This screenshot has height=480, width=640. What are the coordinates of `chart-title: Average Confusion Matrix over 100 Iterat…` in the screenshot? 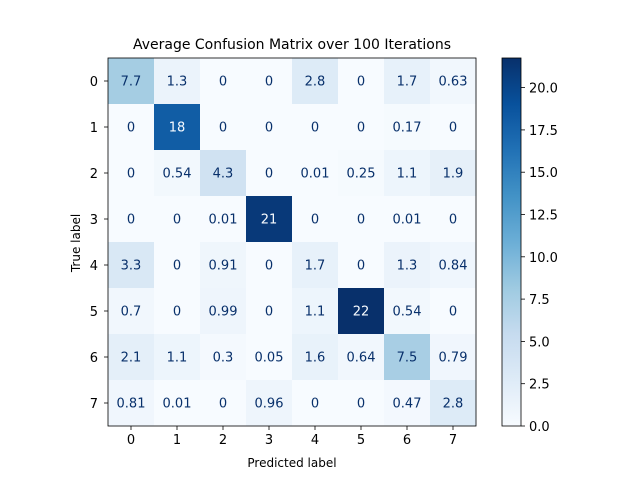 It's located at (292, 45).